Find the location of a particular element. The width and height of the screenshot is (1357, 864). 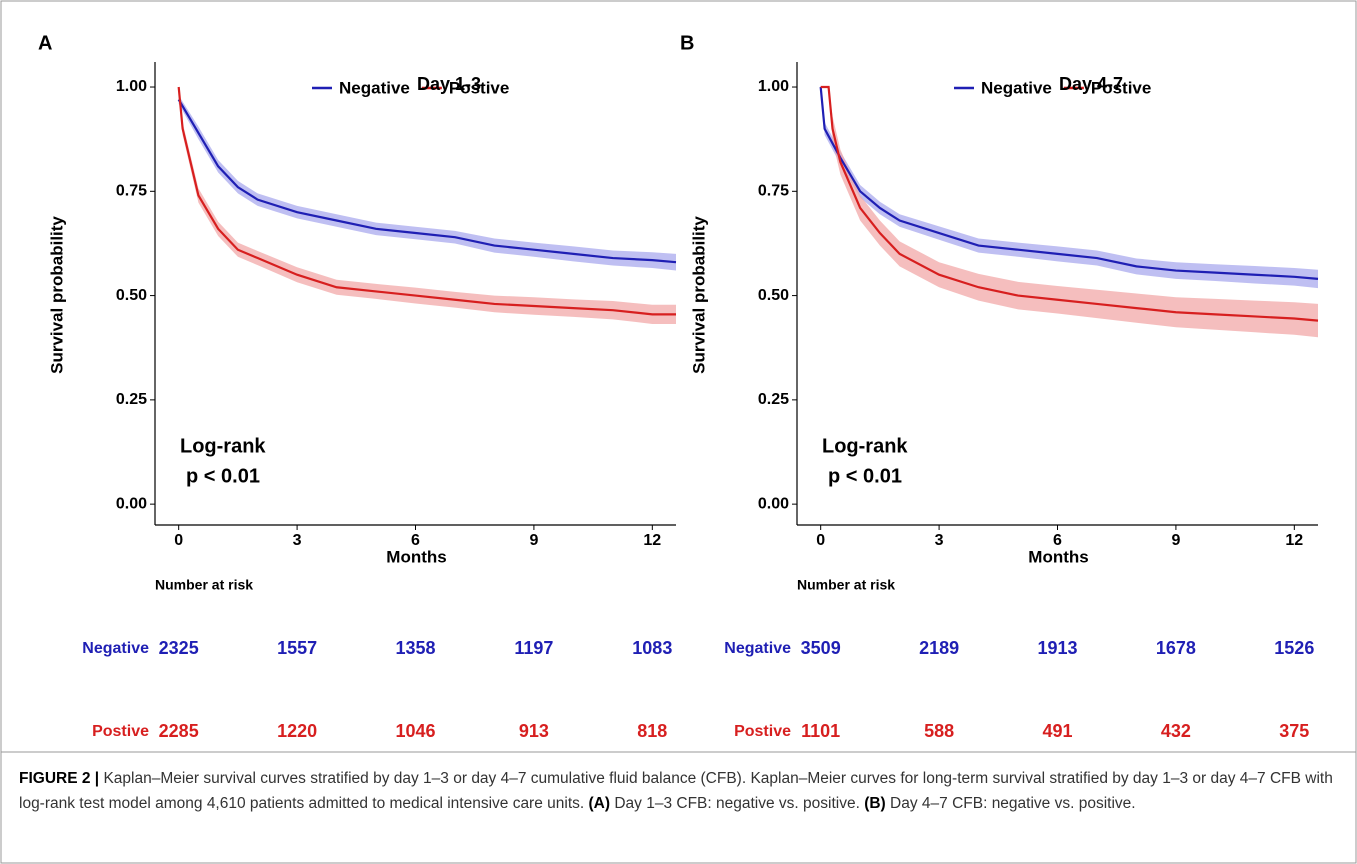

risk-count: 1220 is located at coordinates (297, 731).